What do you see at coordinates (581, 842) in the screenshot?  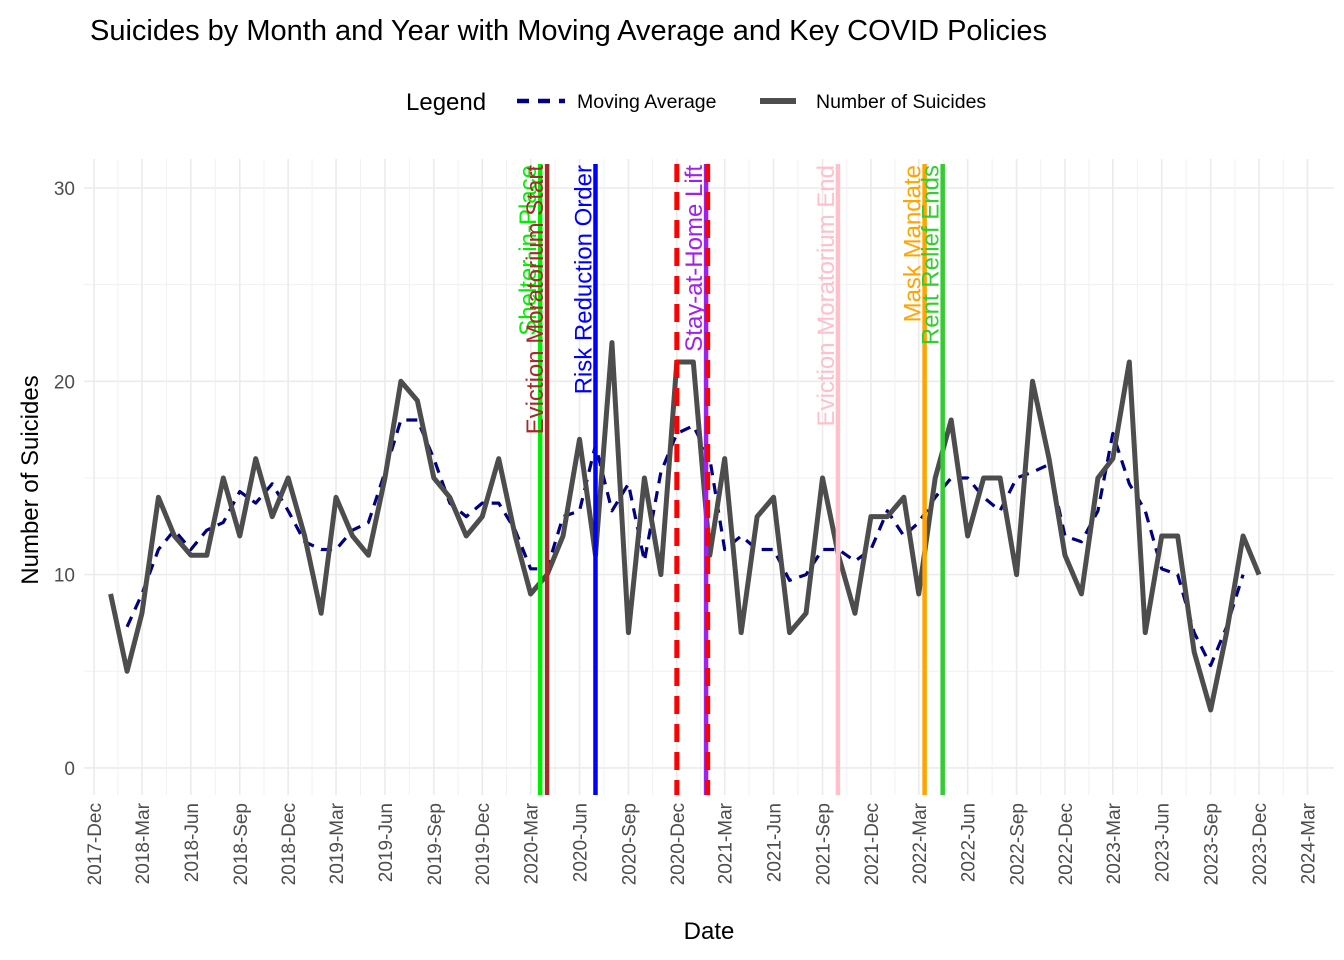 I see `x-tick-label: 2020-Jun` at bounding box center [581, 842].